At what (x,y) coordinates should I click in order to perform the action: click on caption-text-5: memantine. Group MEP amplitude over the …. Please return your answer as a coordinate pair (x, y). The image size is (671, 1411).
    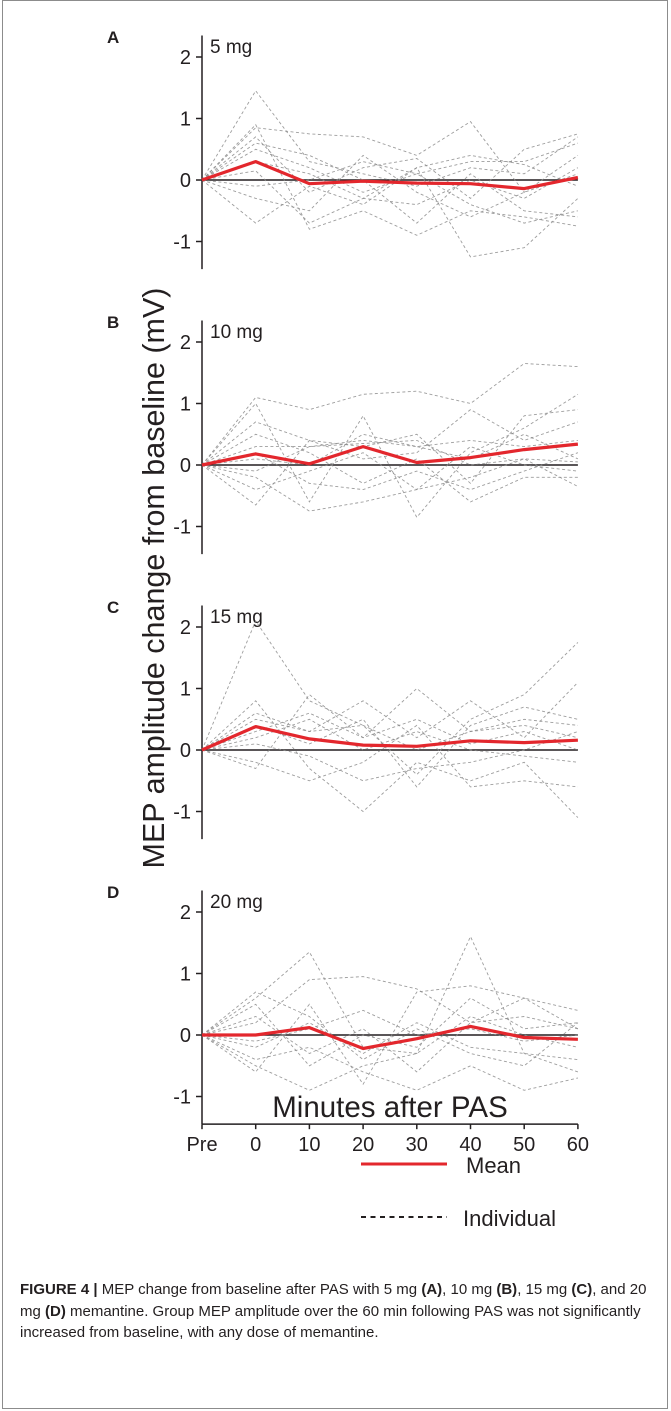
    Looking at the image, I should click on (330, 1322).